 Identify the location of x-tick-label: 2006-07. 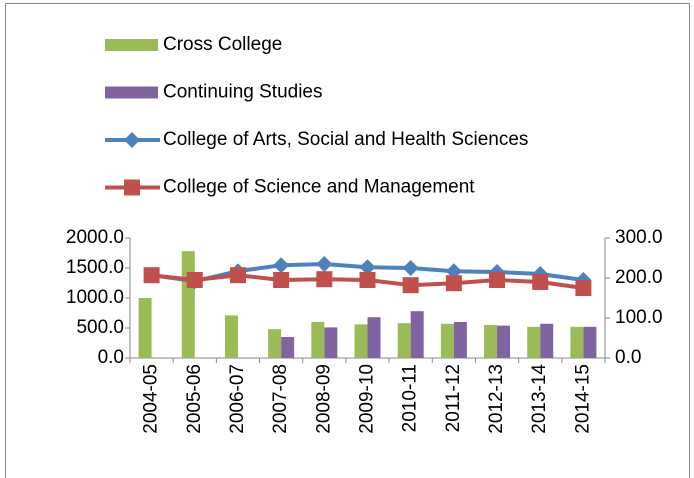
(237, 399).